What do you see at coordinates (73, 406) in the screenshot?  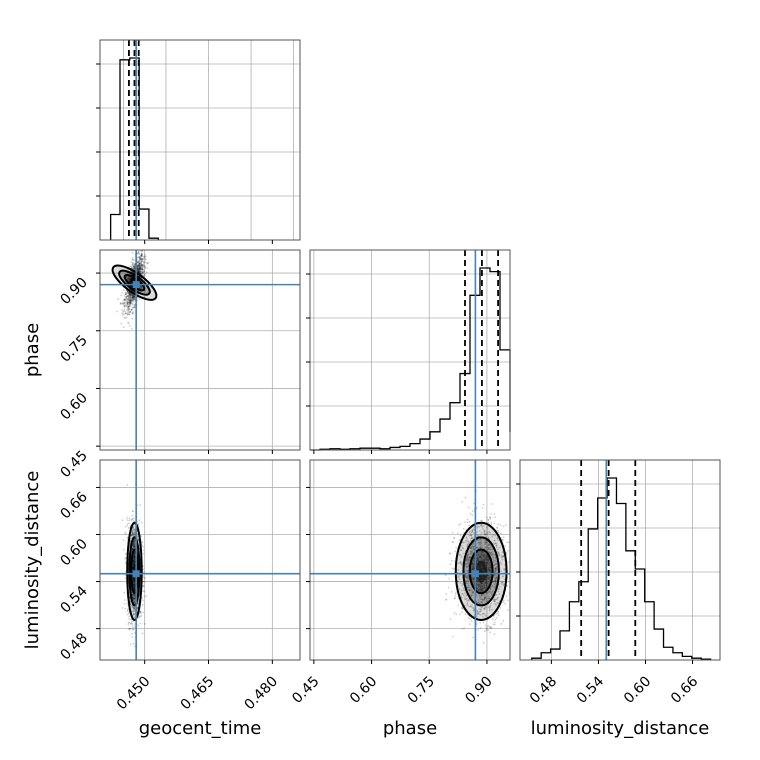 I see `y-tick-label-phase: 0.60` at bounding box center [73, 406].